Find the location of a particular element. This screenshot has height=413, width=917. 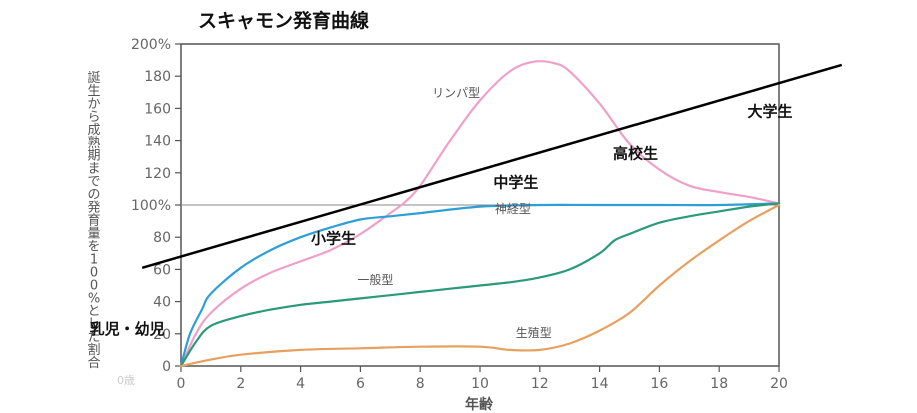

y-axis-label-char: 期 is located at coordinates (93, 156).